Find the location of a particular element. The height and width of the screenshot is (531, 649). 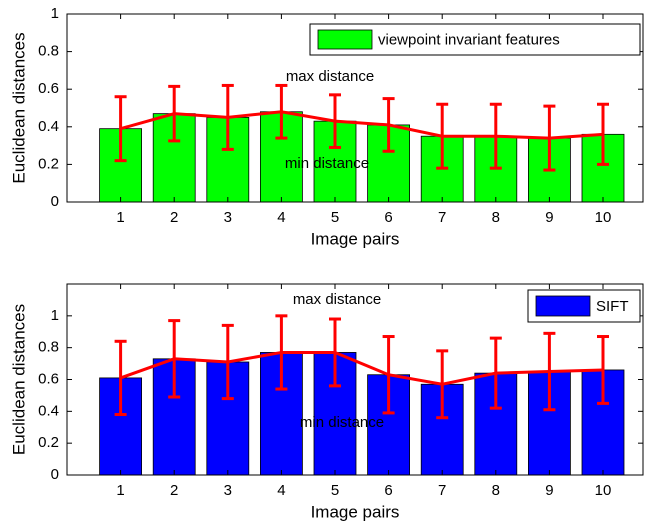

legend-label: viewpoint invariant features is located at coordinates (469, 39).